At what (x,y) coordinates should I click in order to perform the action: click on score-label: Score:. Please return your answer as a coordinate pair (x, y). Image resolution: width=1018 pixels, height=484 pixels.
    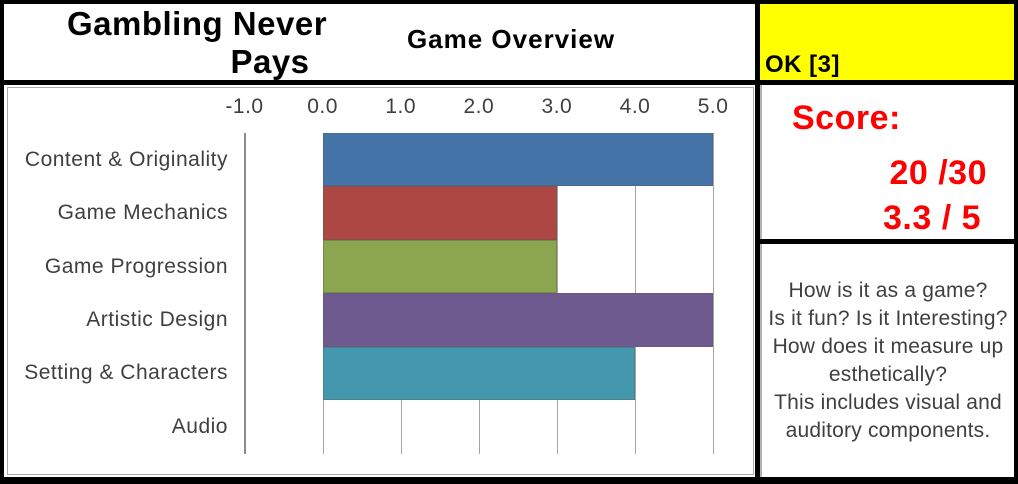
    Looking at the image, I should click on (846, 118).